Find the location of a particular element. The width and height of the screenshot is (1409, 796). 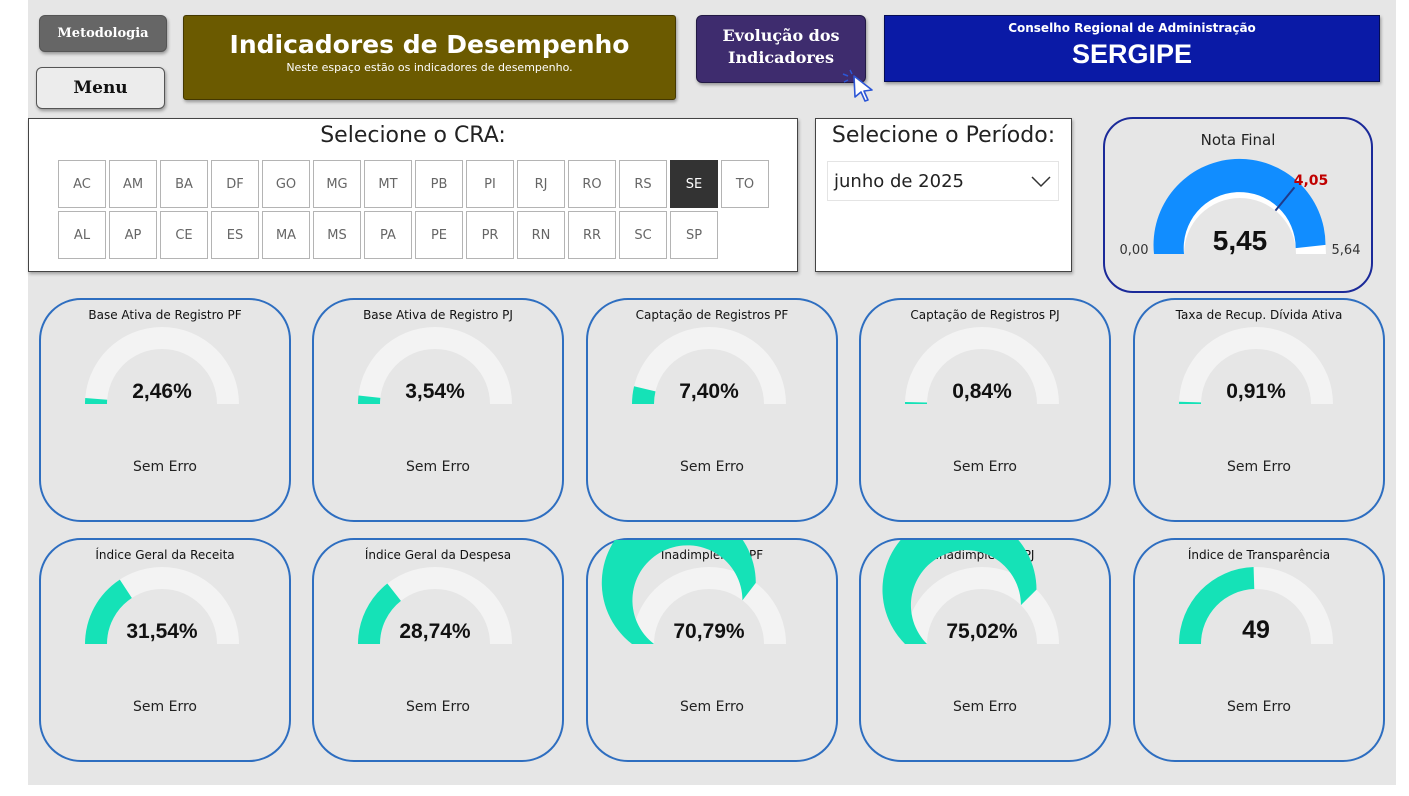

cra-button-pa: PA is located at coordinates (388, 235).